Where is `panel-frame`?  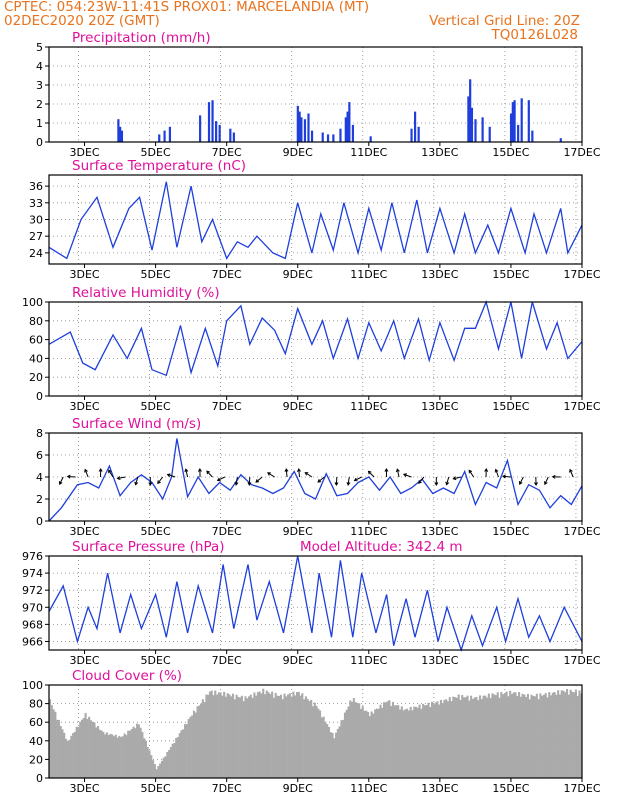
panel-frame is located at coordinates (315, 349).